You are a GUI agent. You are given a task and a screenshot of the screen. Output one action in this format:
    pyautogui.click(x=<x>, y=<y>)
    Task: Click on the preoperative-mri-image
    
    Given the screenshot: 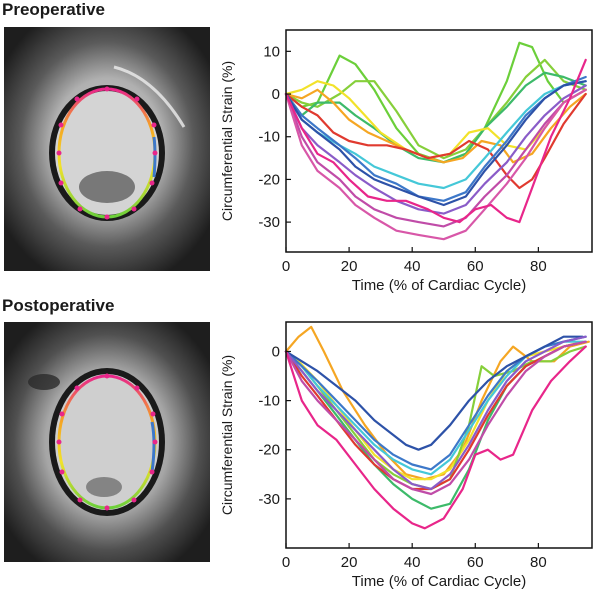 What is the action you would take?
    pyautogui.click(x=107, y=149)
    